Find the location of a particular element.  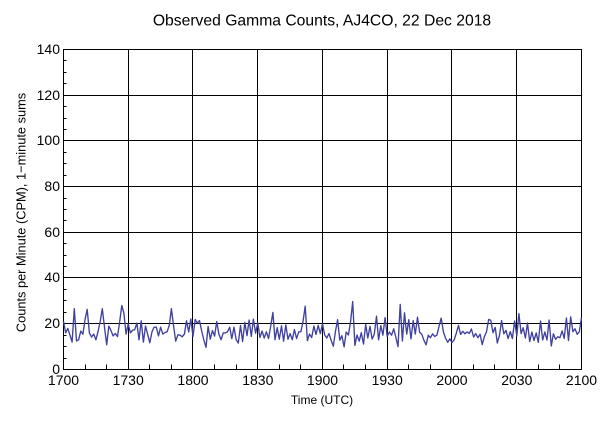

svg-text: 1800 is located at coordinates (192, 380).